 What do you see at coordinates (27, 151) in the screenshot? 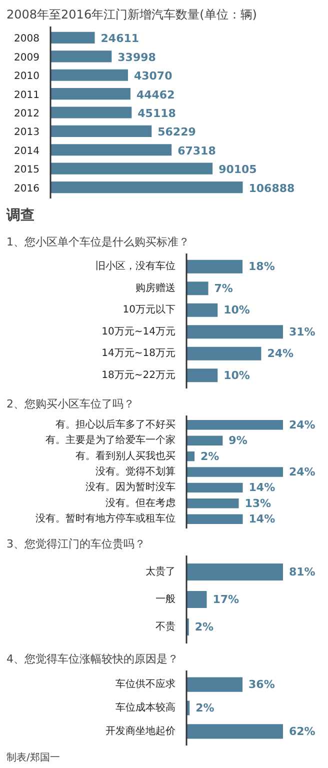
I see `y-tick-label: 2014` at bounding box center [27, 151].